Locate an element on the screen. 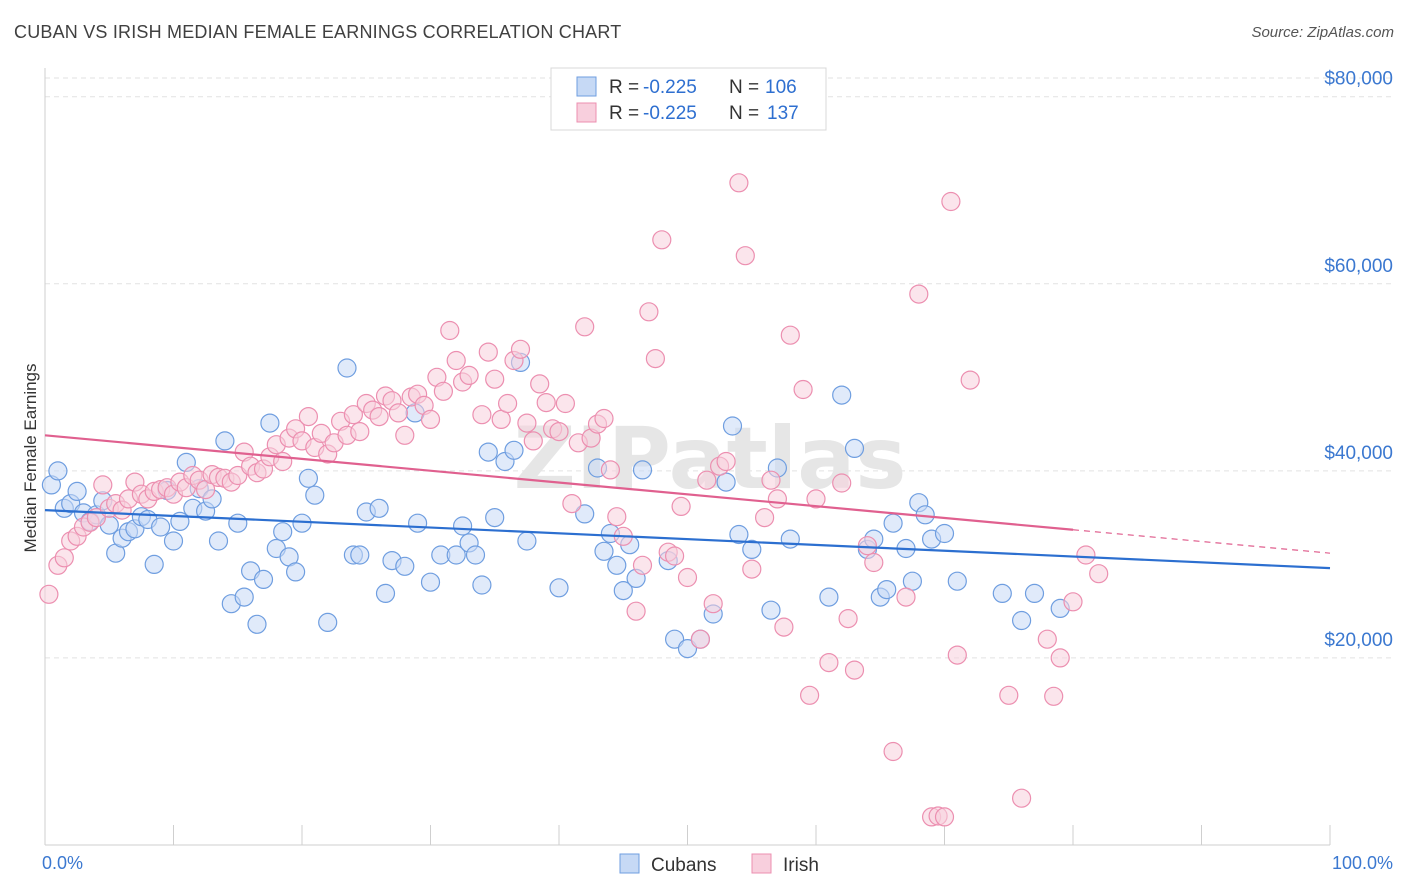 This screenshot has height=892, width=1406. x-tick-label-0: 0.0% is located at coordinates (62, 863).